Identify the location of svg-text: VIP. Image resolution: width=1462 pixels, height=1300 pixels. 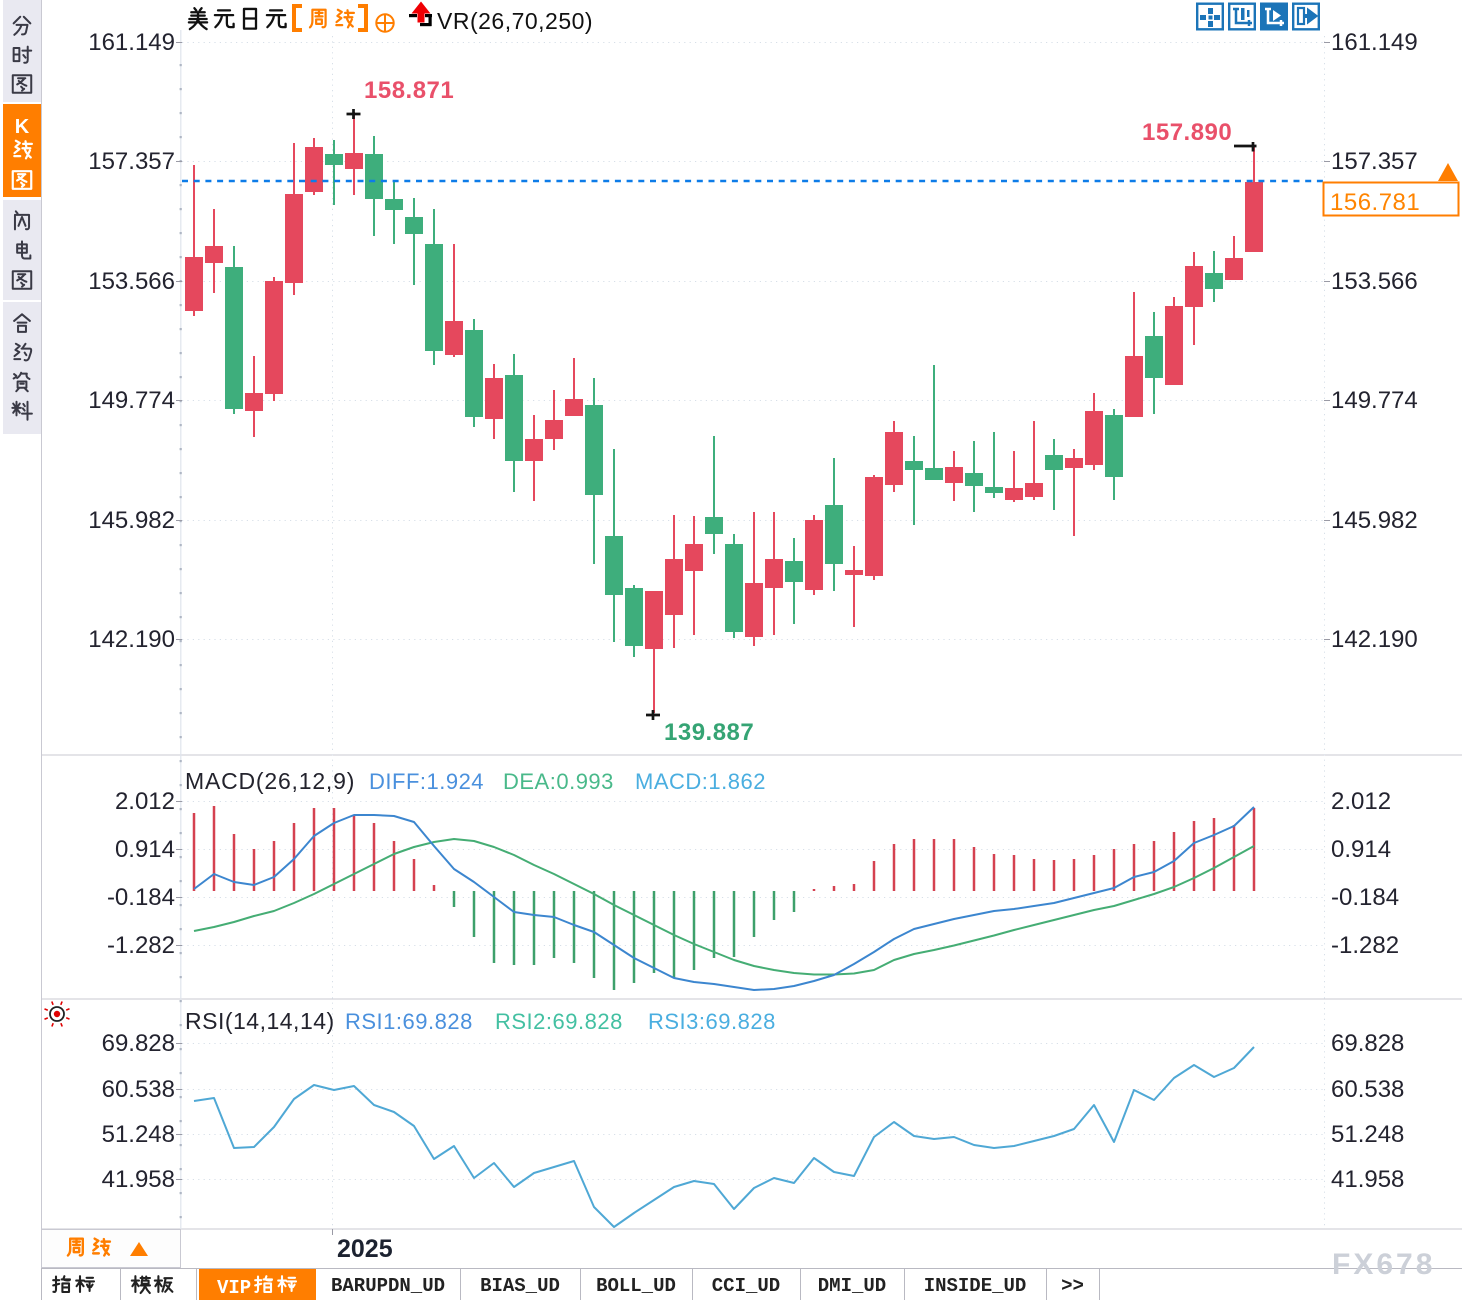
(234, 1288).